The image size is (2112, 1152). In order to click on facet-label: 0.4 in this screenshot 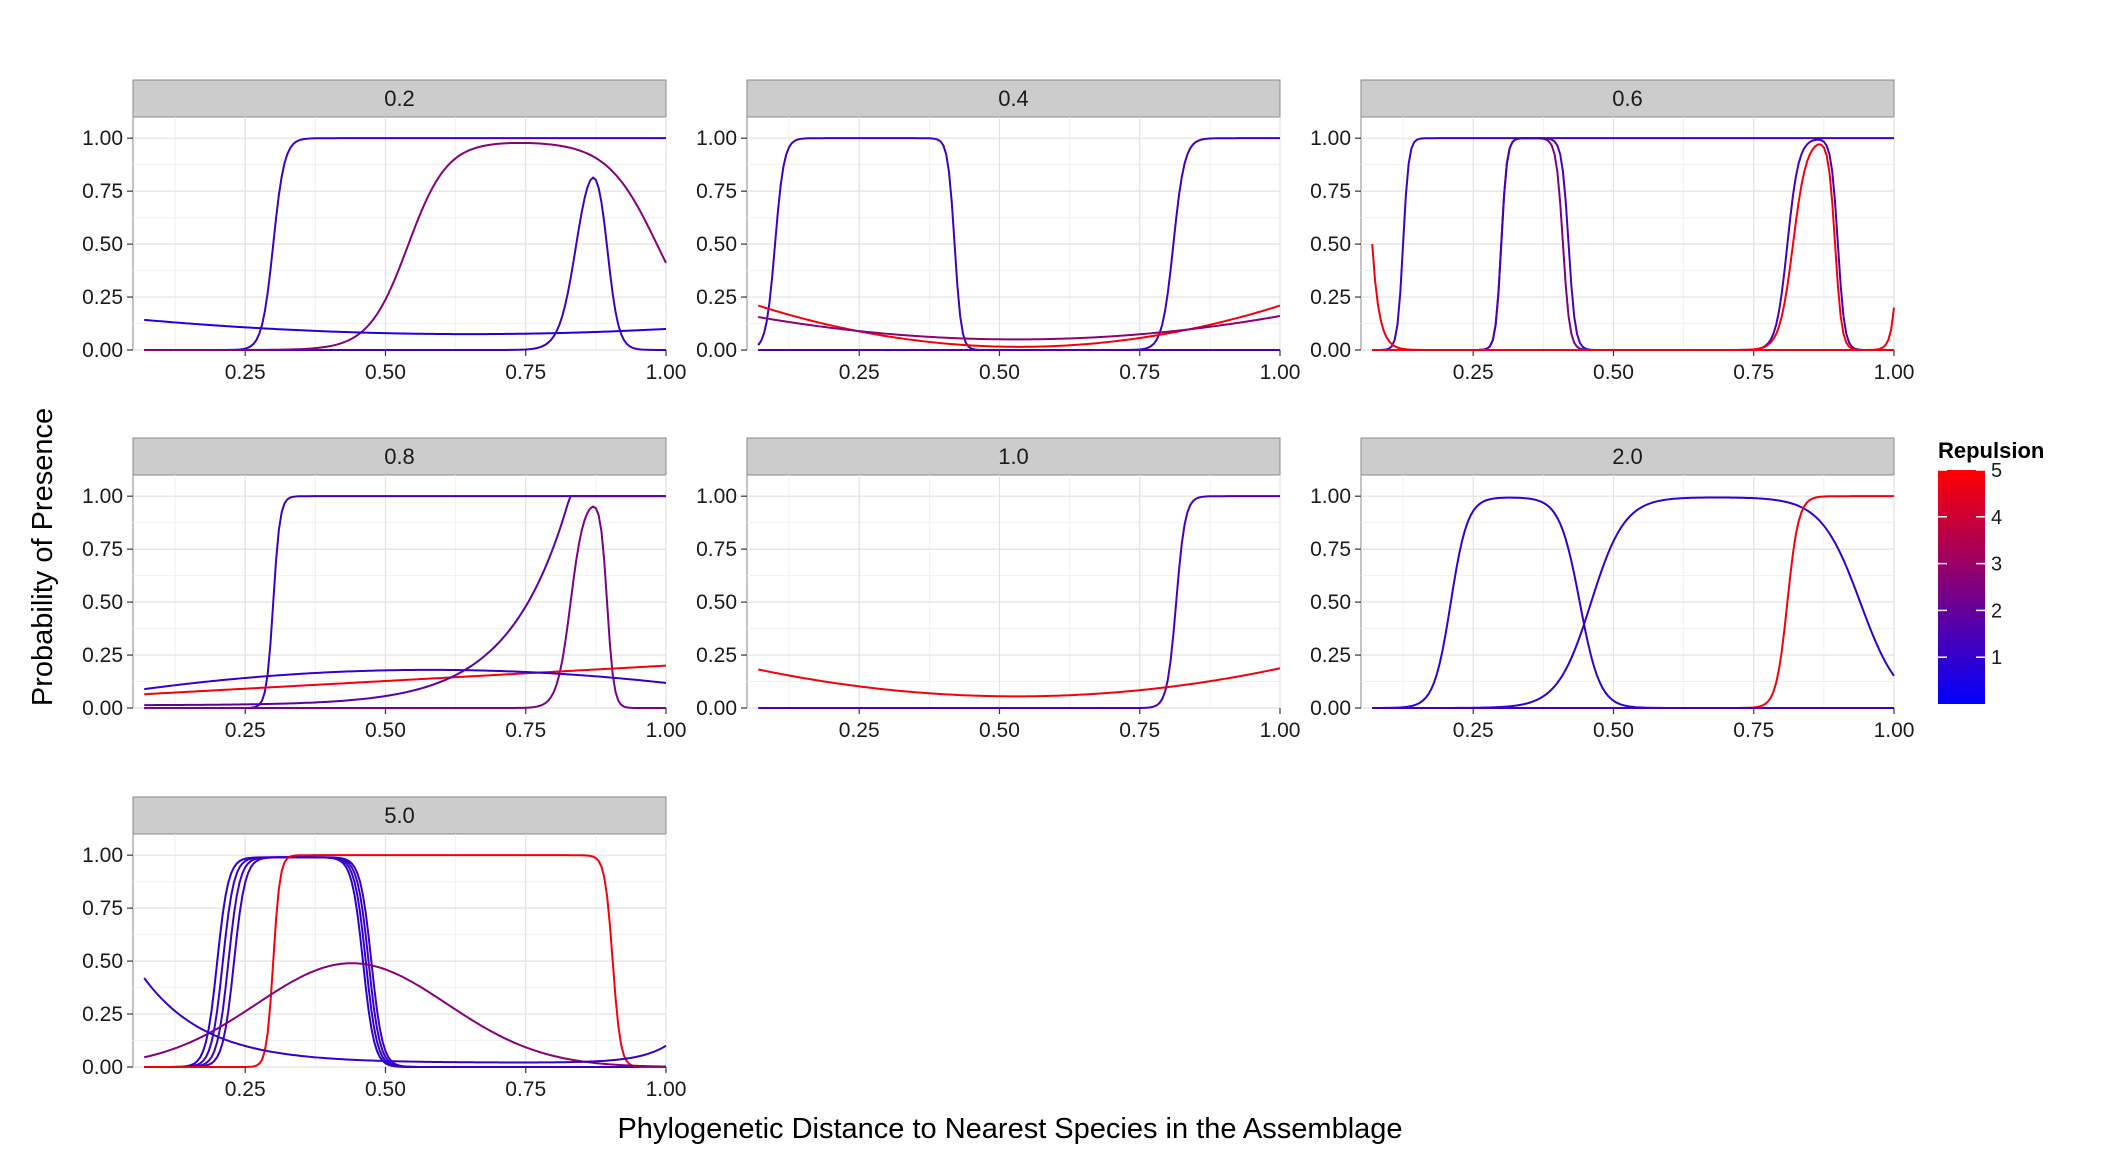, I will do `click(1013, 98)`.